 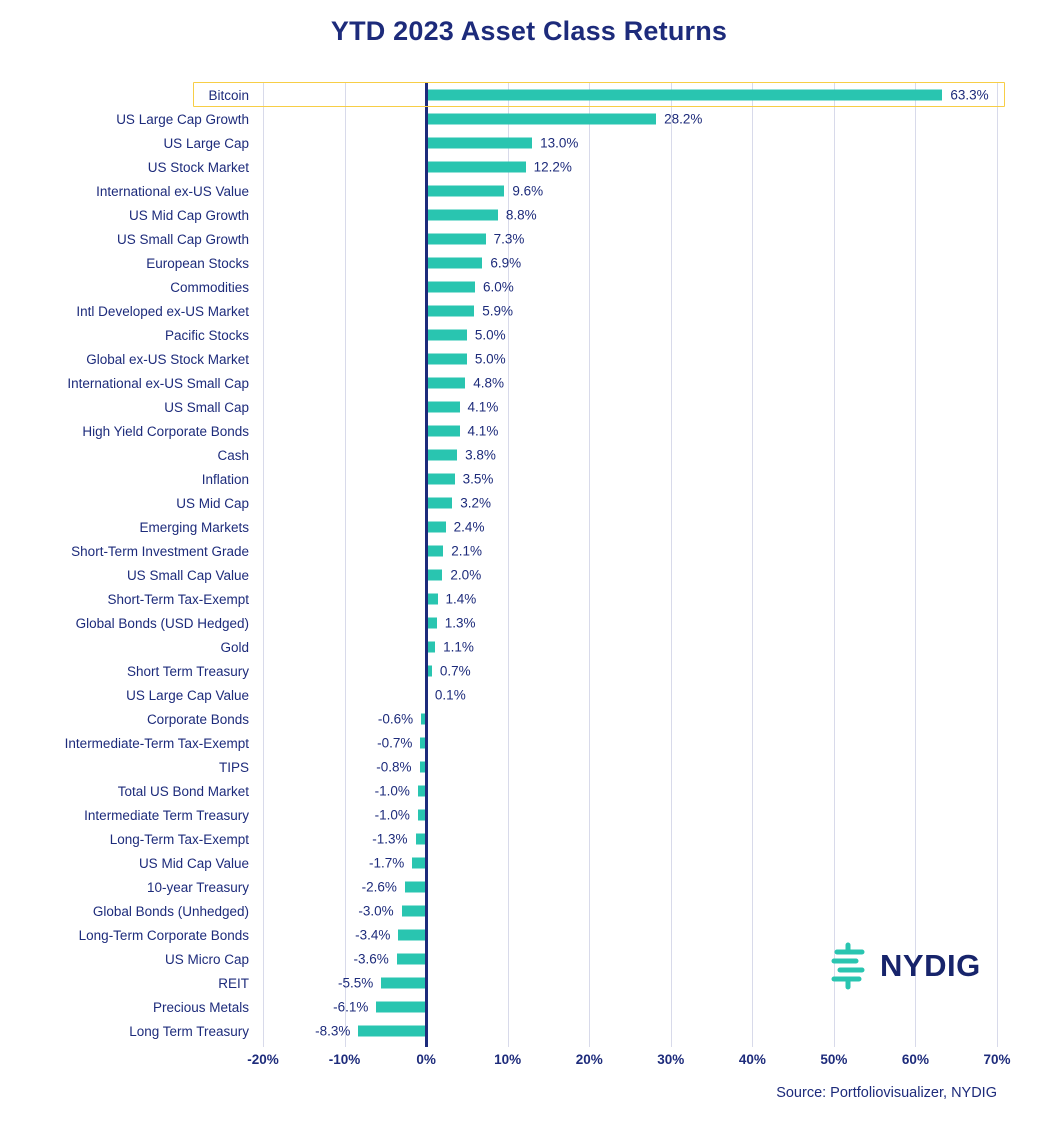 What do you see at coordinates (529, 311) in the screenshot?
I see `chart-row: Intl Developed ex-US Market 5.9%` at bounding box center [529, 311].